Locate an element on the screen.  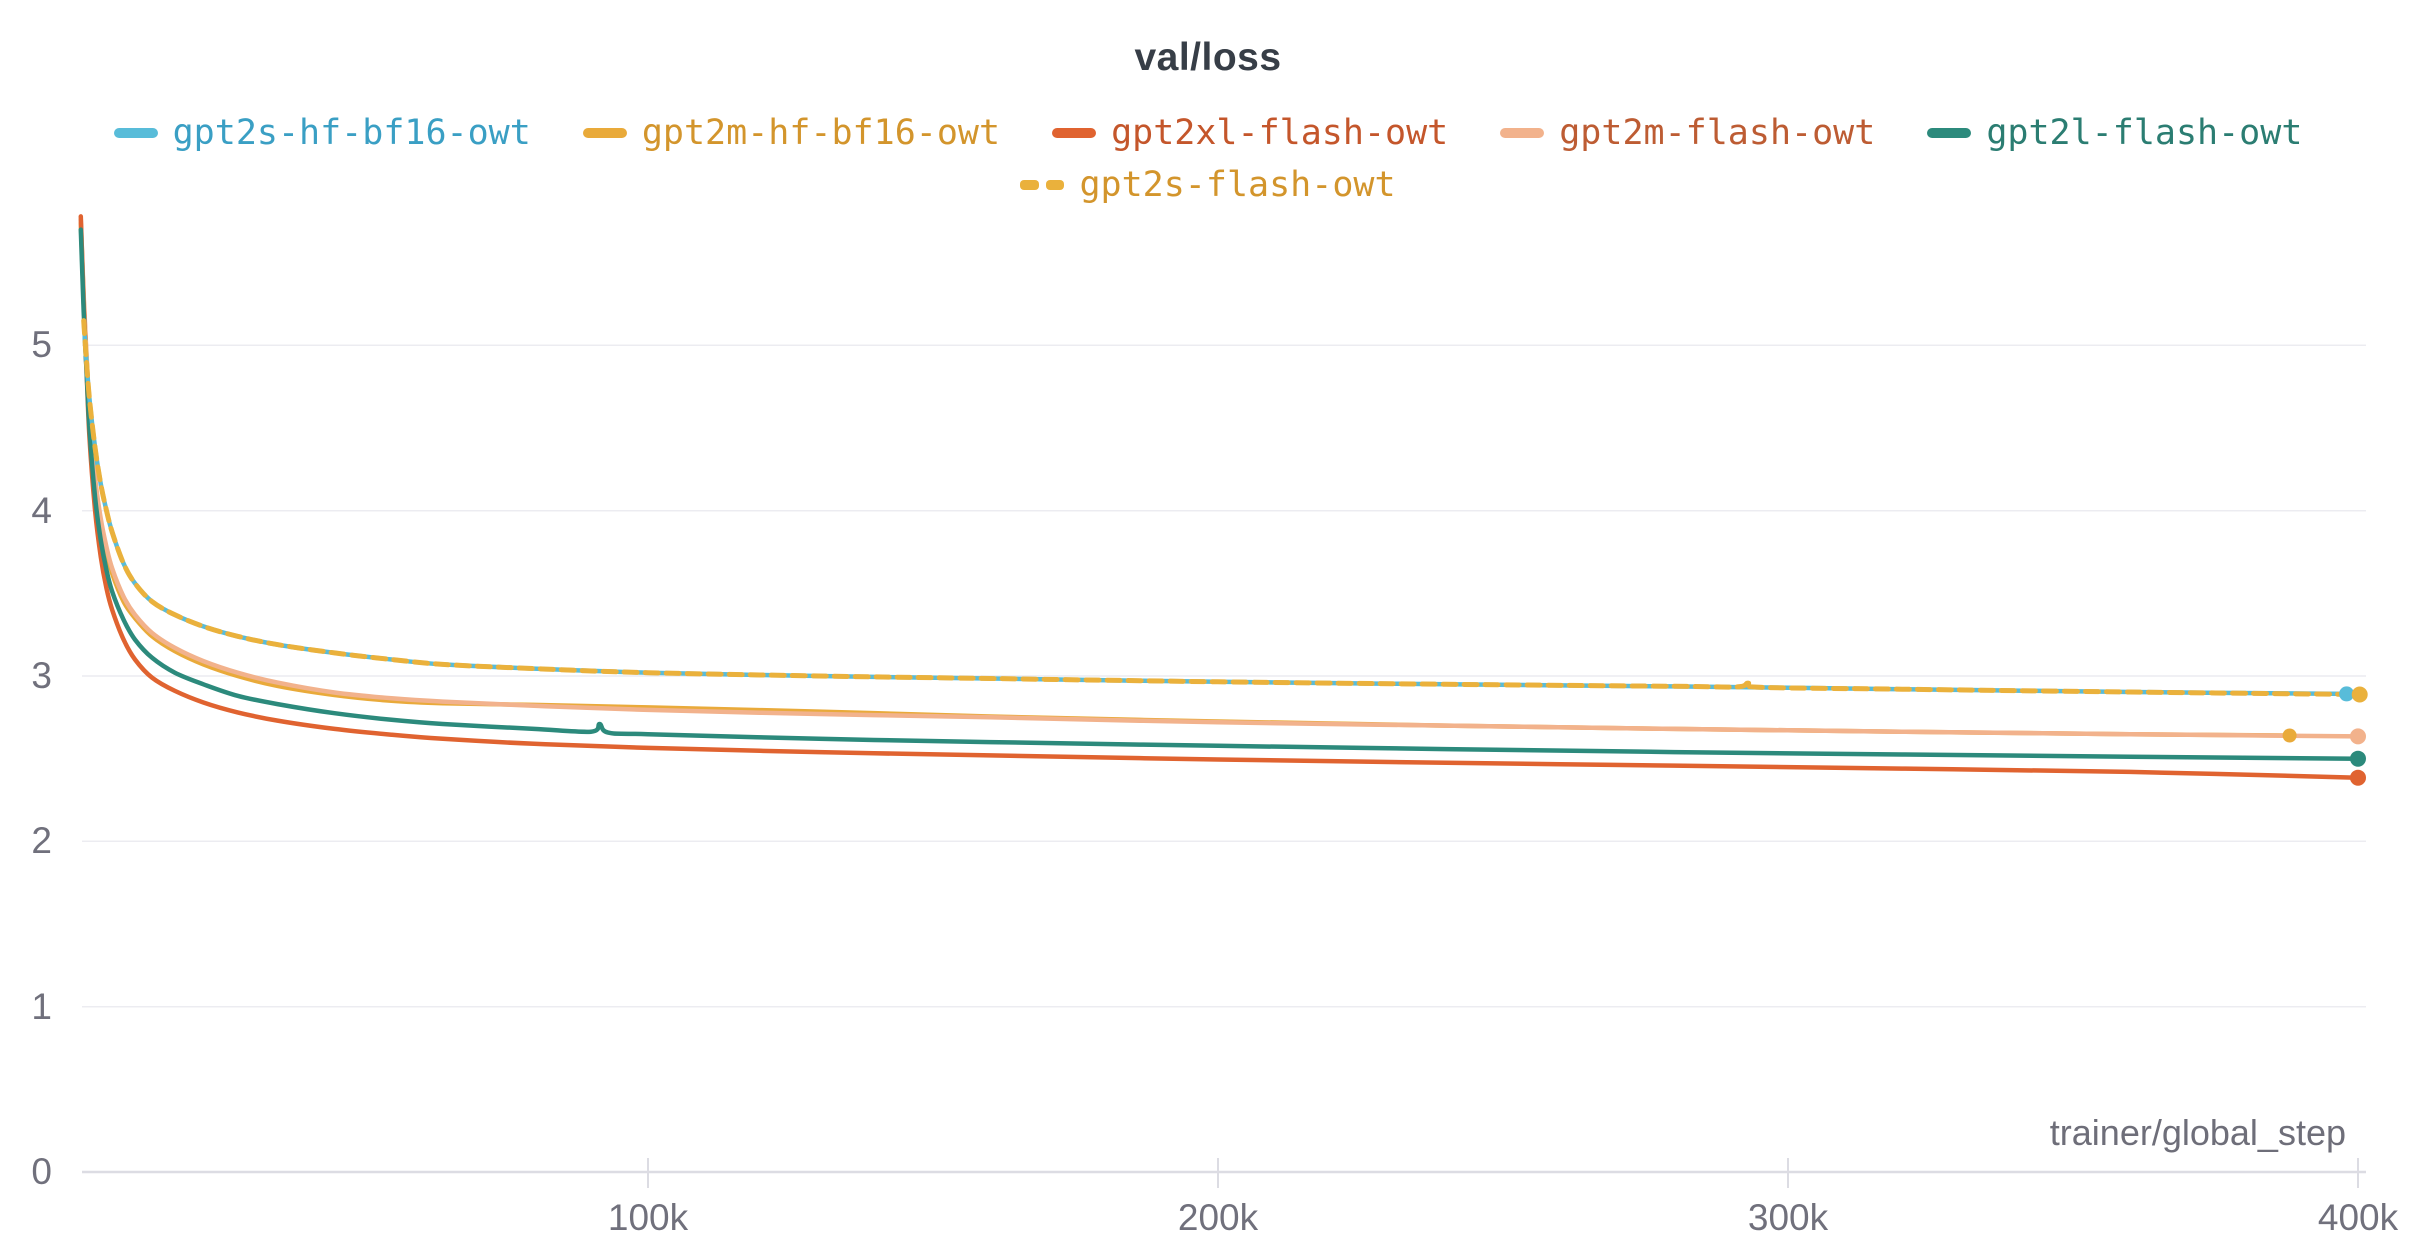
x-axis-title: trainer/global_step is located at coordinates (2197, 1132).